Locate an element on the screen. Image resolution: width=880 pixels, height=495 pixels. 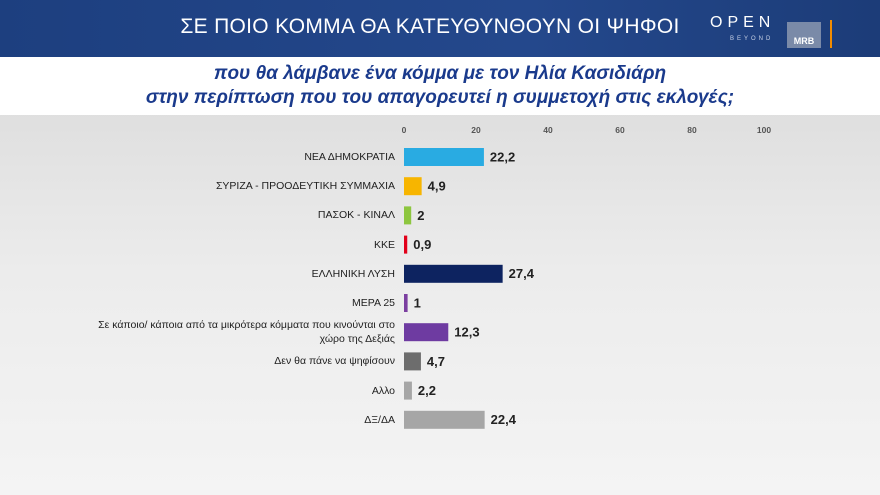
value-label: 4,9 is located at coordinates (437, 186).